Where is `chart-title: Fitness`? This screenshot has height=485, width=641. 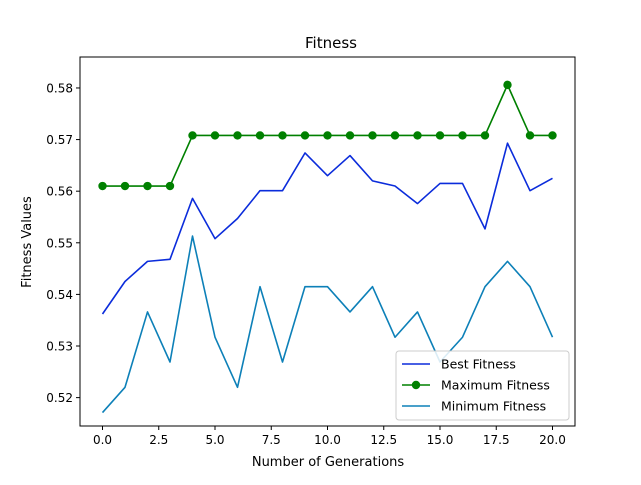
chart-title: Fitness is located at coordinates (331, 43).